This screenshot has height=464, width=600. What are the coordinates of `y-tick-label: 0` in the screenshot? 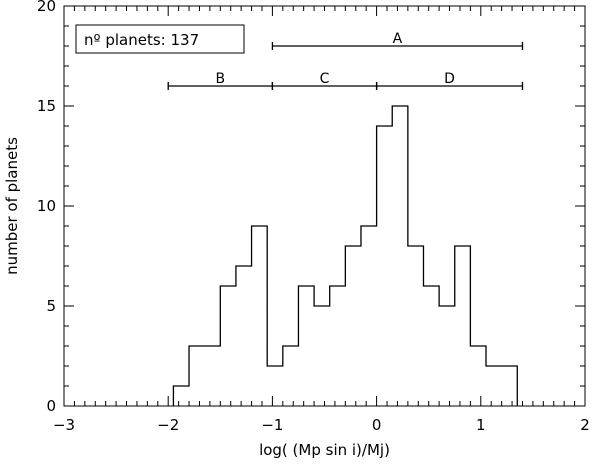 It's located at (51, 406).